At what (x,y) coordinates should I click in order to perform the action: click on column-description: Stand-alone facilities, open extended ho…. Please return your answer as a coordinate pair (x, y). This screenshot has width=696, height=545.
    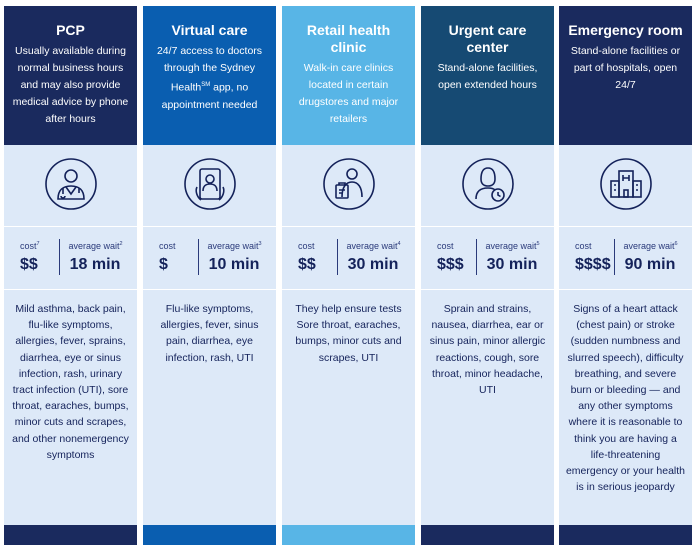
    Looking at the image, I should click on (487, 76).